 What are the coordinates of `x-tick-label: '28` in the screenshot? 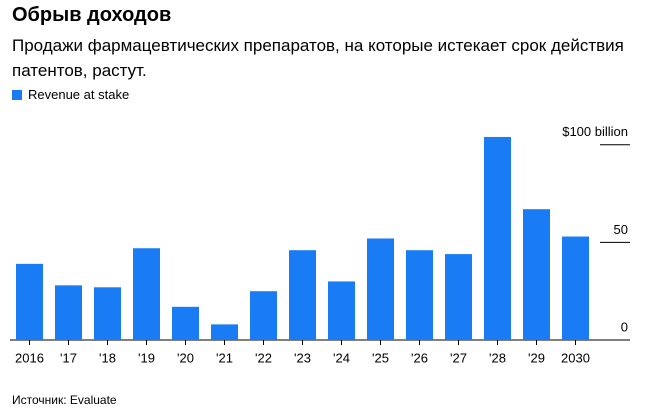 It's located at (497, 357).